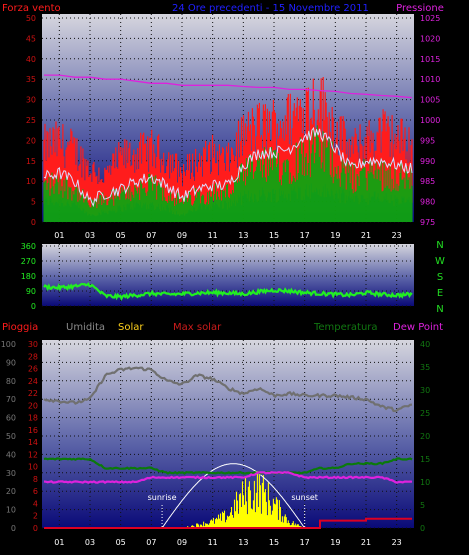  I want to click on humidity-y-tick-label: 60, so click(11, 418).